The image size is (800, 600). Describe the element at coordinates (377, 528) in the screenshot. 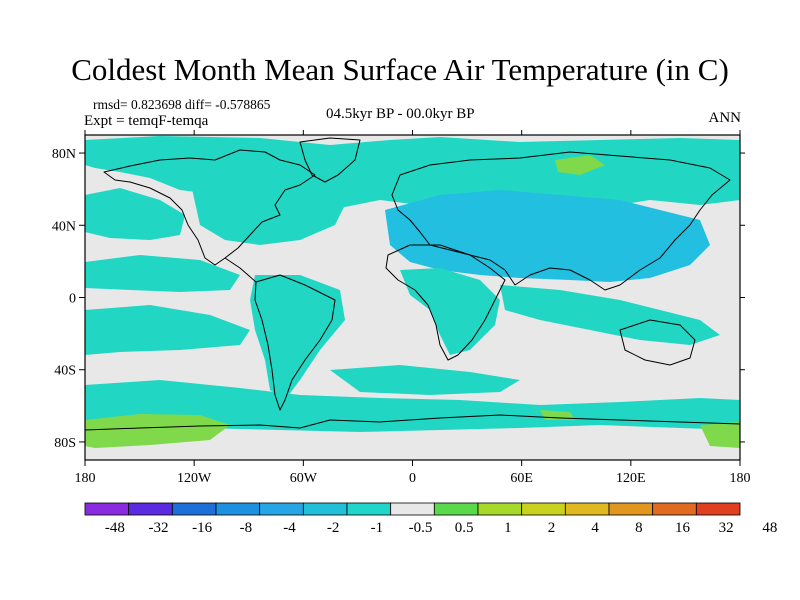

I see `colorbar-label: -1` at that location.